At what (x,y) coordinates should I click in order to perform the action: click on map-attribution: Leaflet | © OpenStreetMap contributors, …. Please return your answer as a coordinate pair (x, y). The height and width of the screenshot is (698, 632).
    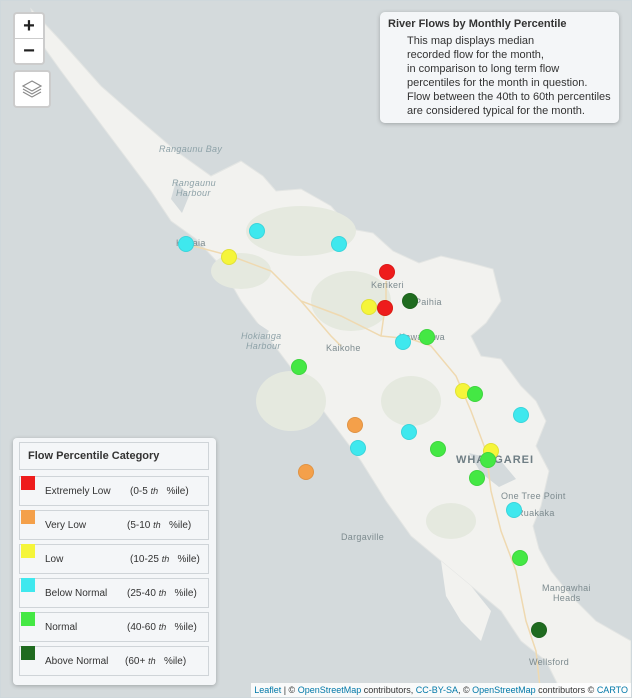
    Looking at the image, I should click on (441, 690).